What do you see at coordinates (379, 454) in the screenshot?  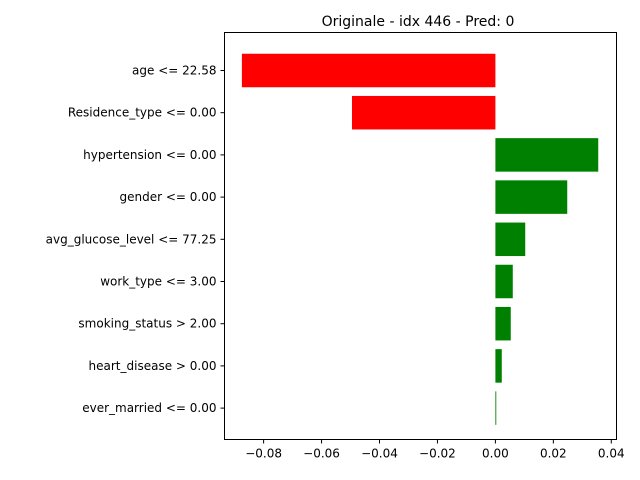 I see `x-tick-label: −0.04` at bounding box center [379, 454].